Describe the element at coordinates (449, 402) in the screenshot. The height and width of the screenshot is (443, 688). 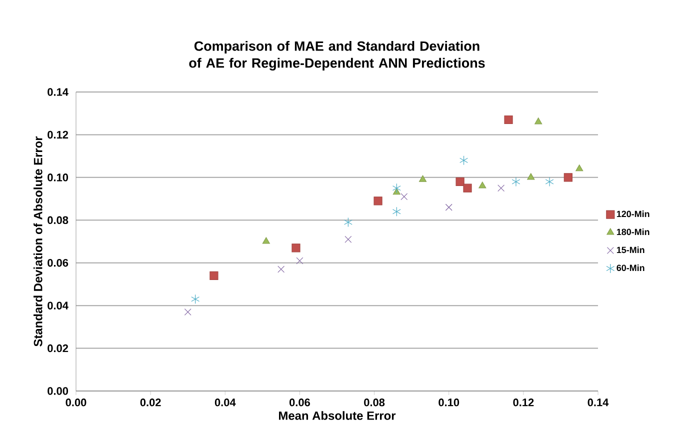
I see `x-tick-label: 0.10` at that location.